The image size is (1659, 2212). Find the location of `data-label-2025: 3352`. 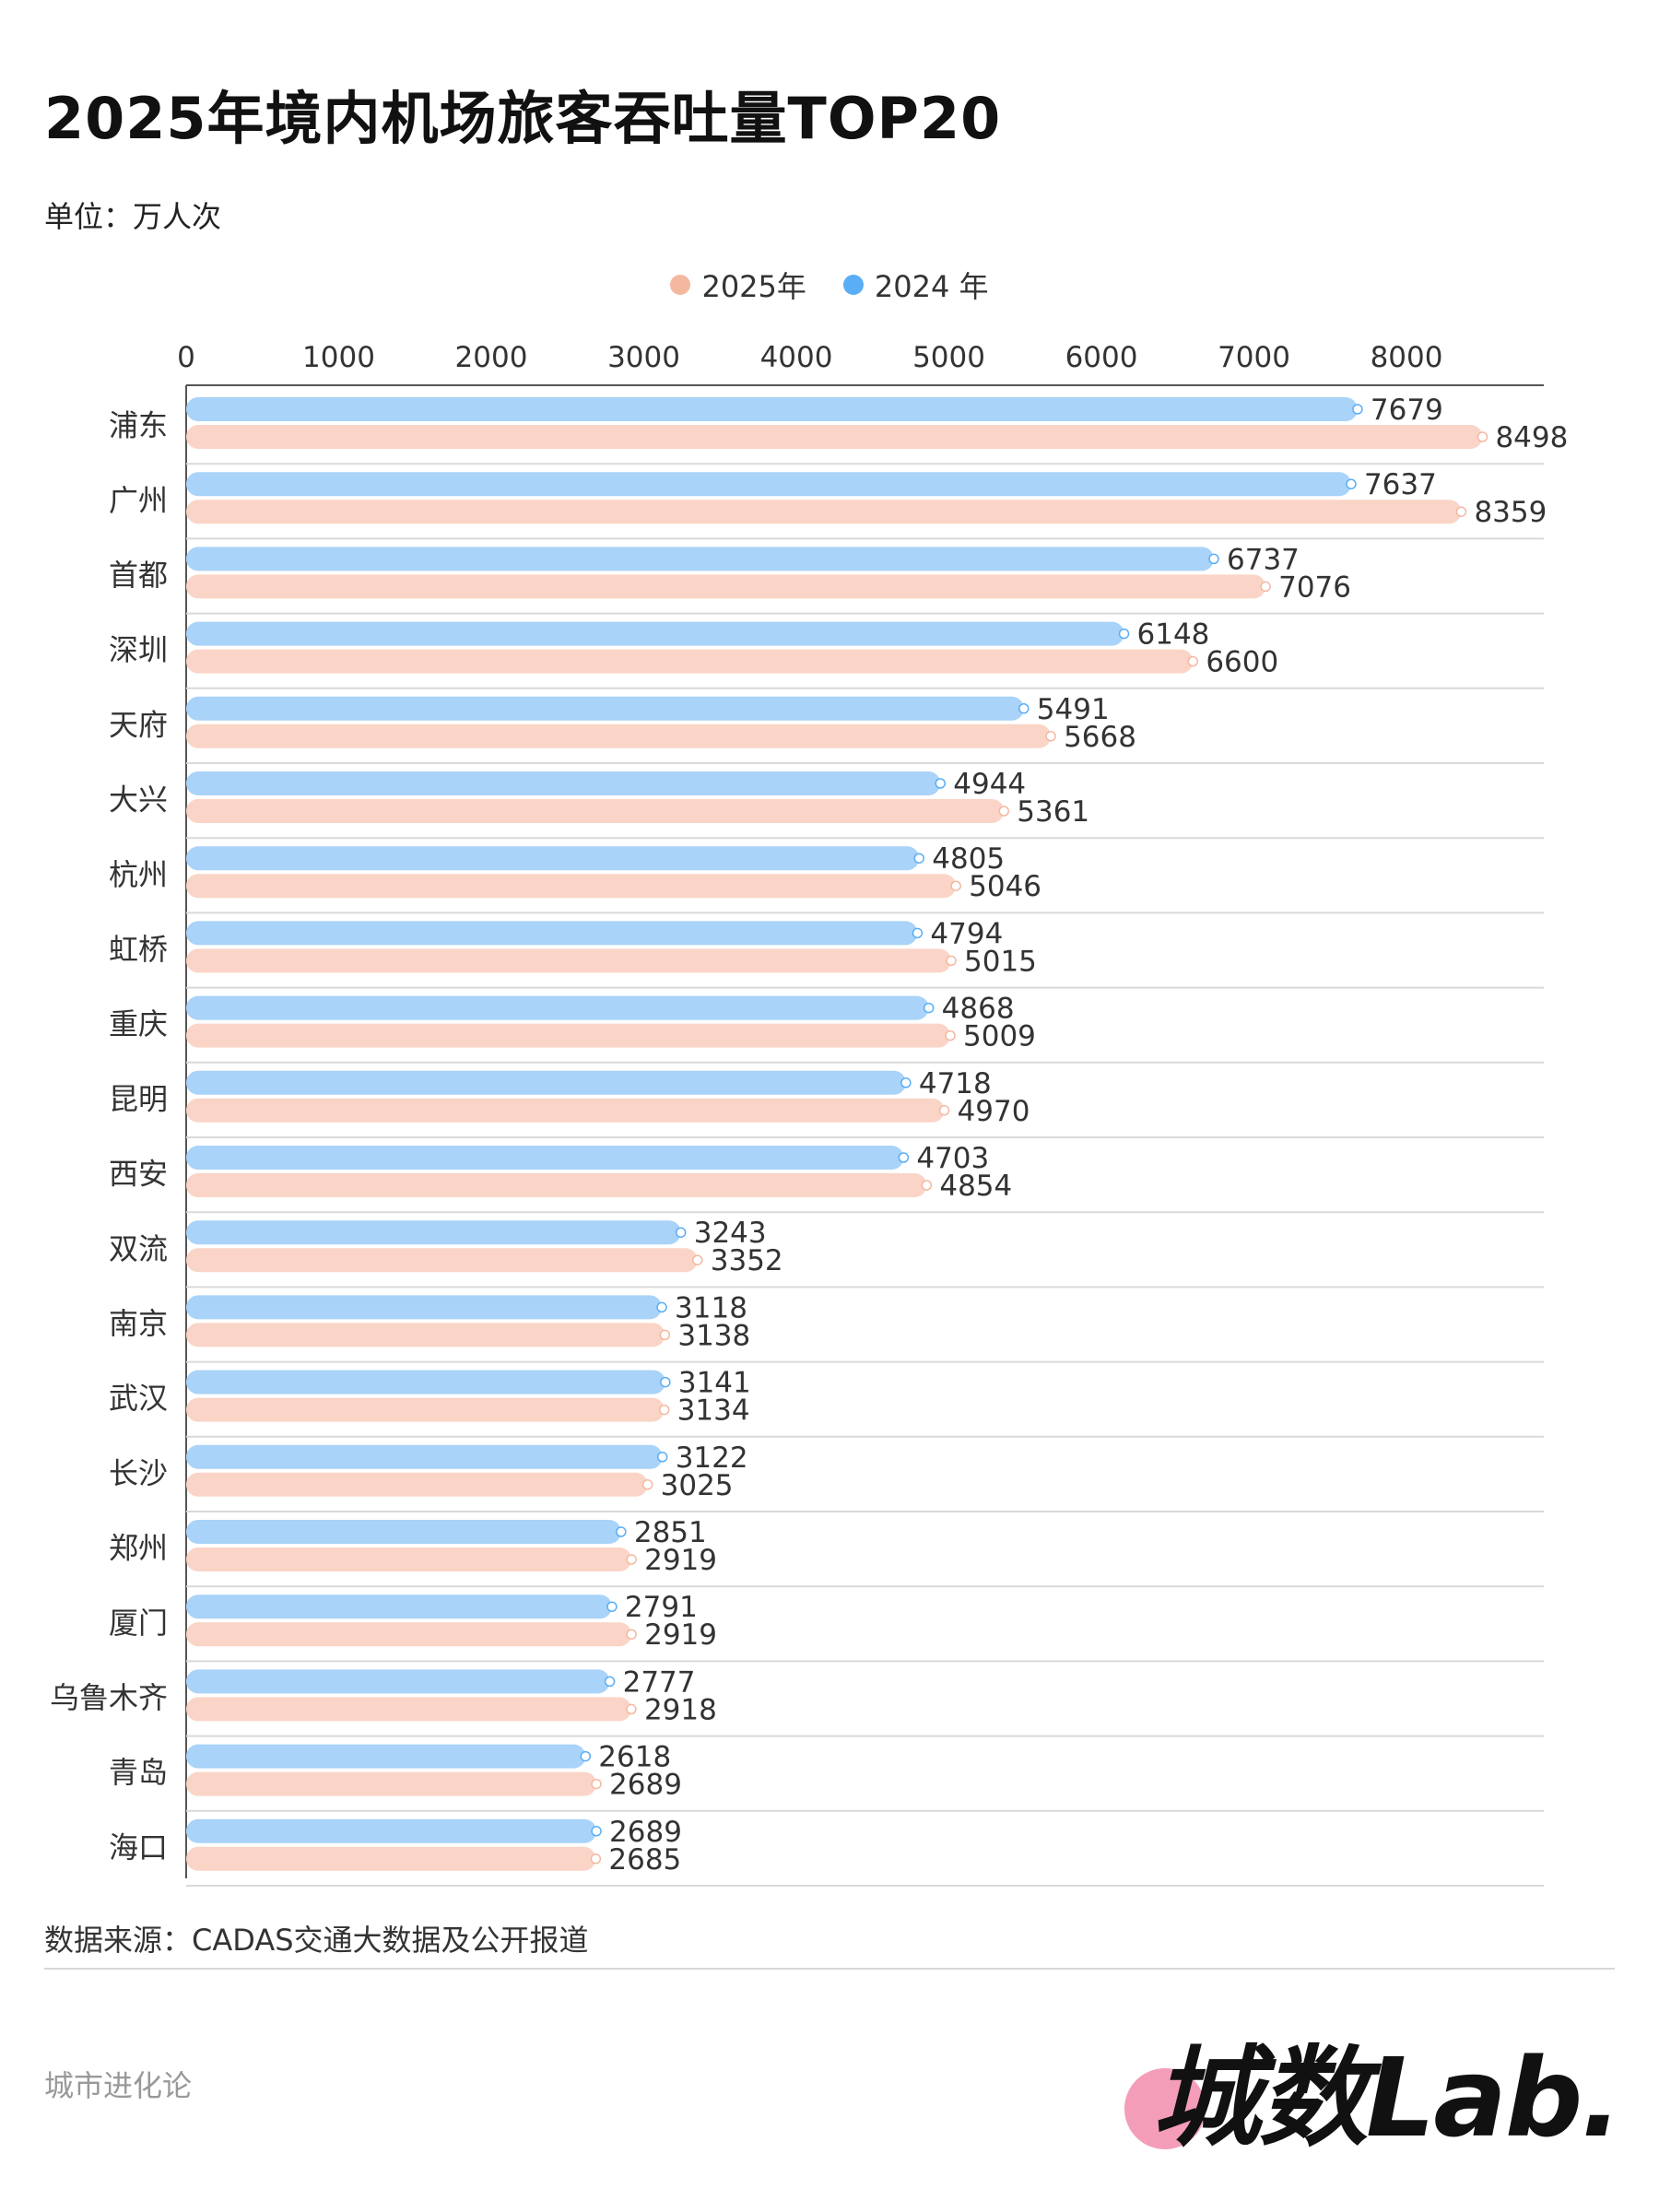

data-label-2025: 3352 is located at coordinates (747, 1260).